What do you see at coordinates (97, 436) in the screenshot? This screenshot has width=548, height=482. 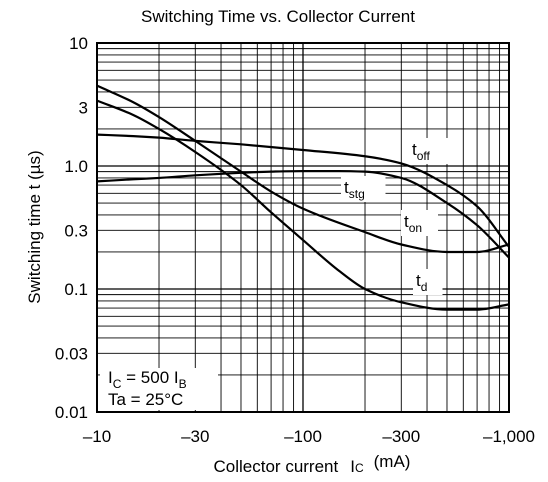 I see `x-tick-label: –10` at bounding box center [97, 436].